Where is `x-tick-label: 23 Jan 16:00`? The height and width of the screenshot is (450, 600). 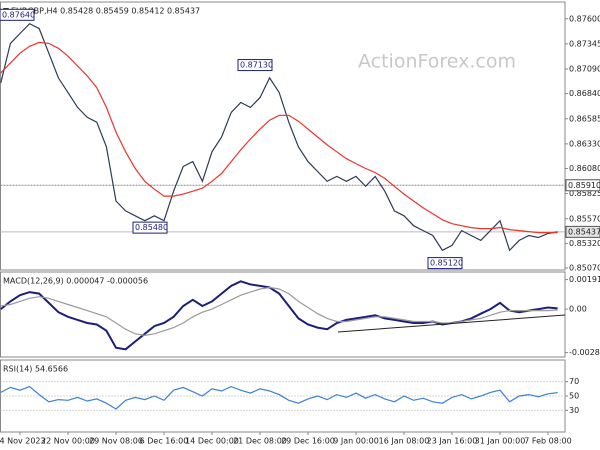
x-tick-label: 23 Jan 16:00 is located at coordinates (452, 441).